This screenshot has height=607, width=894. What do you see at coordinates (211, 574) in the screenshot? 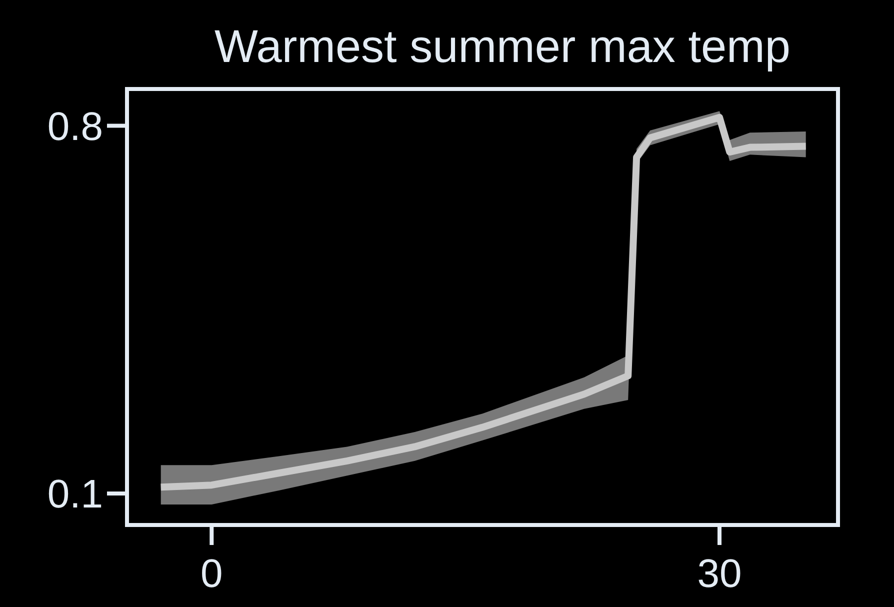
I see `x-tick-label: 0` at bounding box center [211, 574].